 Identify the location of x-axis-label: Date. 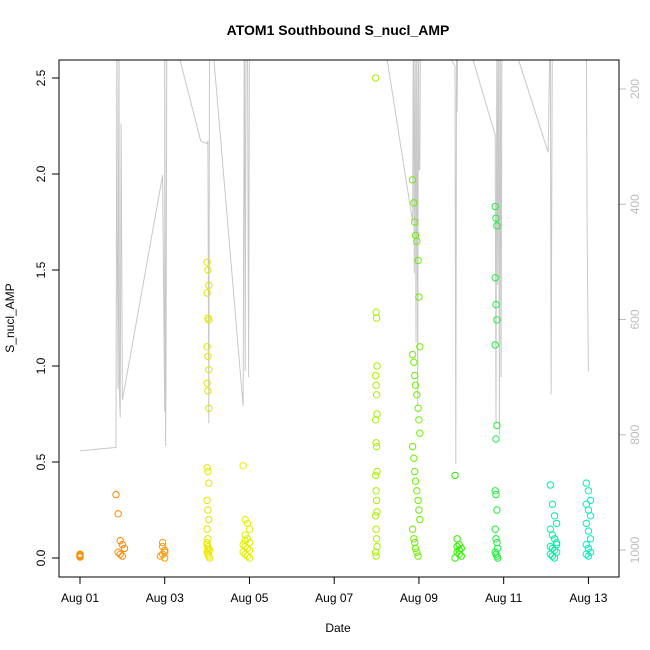
(338, 628).